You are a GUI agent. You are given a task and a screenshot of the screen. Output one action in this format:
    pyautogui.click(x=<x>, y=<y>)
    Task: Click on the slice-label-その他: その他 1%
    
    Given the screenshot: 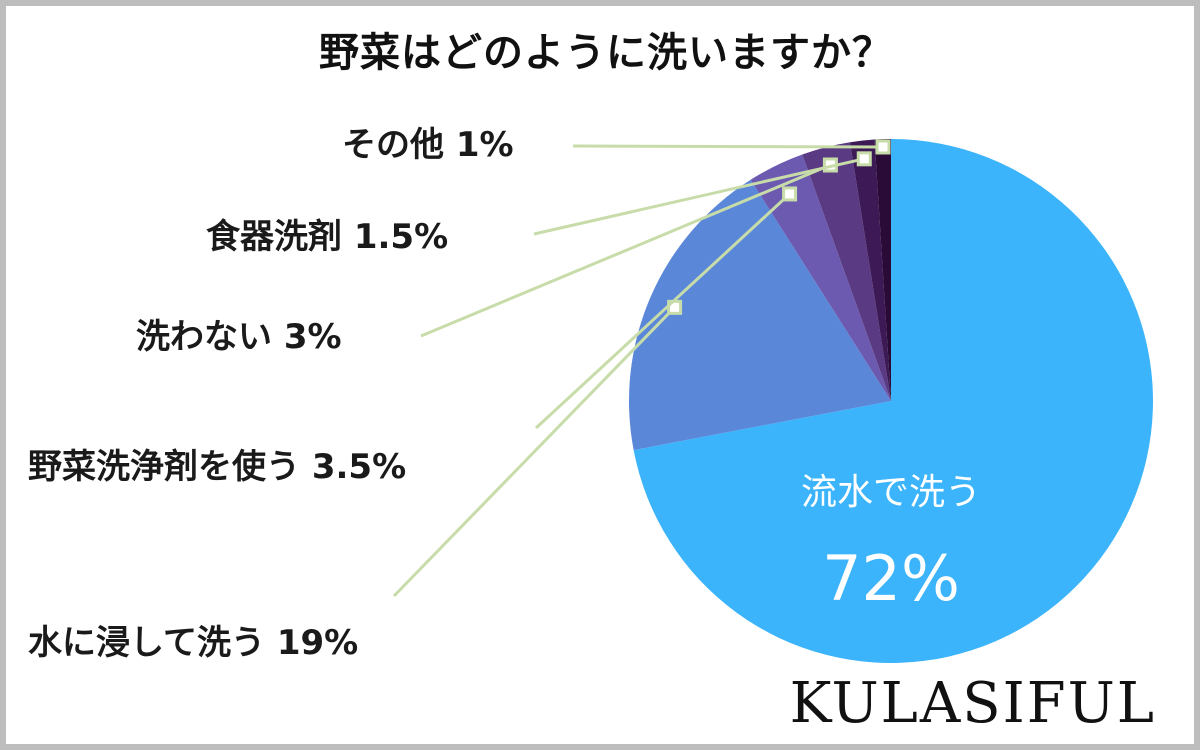 What is the action you would take?
    pyautogui.click(x=428, y=145)
    